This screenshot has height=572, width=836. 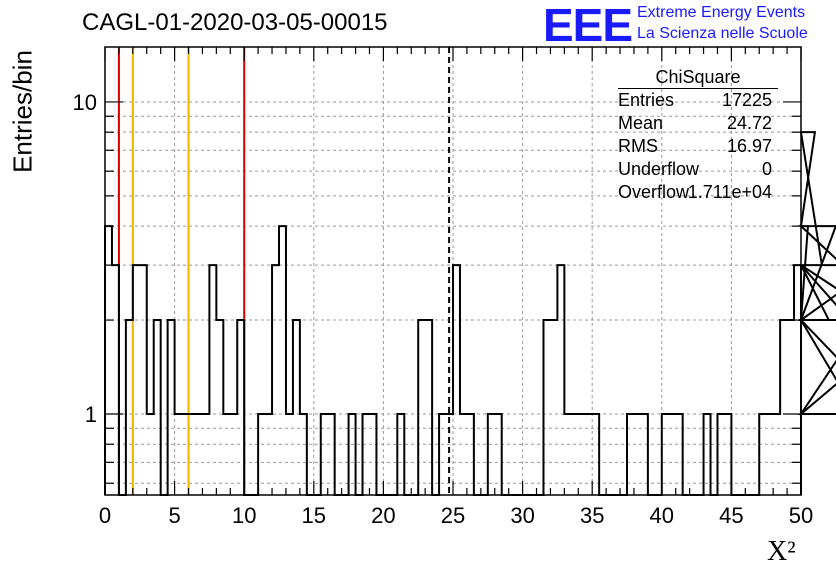 What do you see at coordinates (453, 515) in the screenshot?
I see `x-tick-label: 25` at bounding box center [453, 515].